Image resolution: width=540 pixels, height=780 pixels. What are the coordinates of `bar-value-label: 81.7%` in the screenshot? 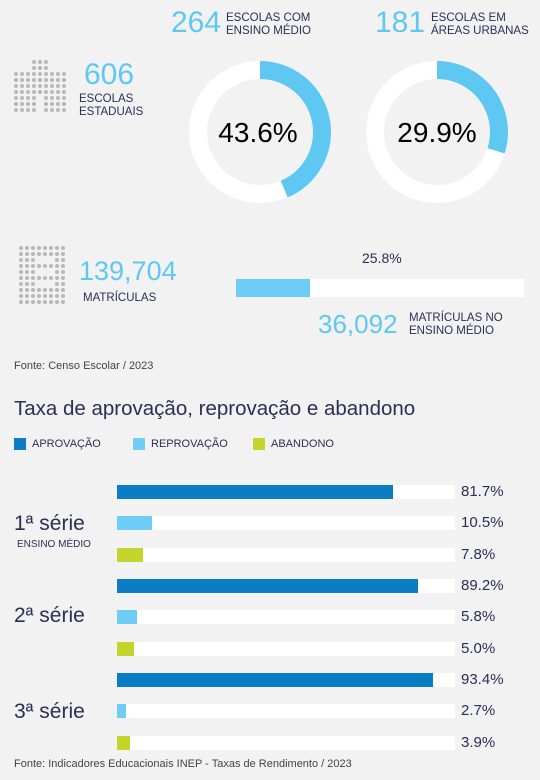 It's located at (482, 491).